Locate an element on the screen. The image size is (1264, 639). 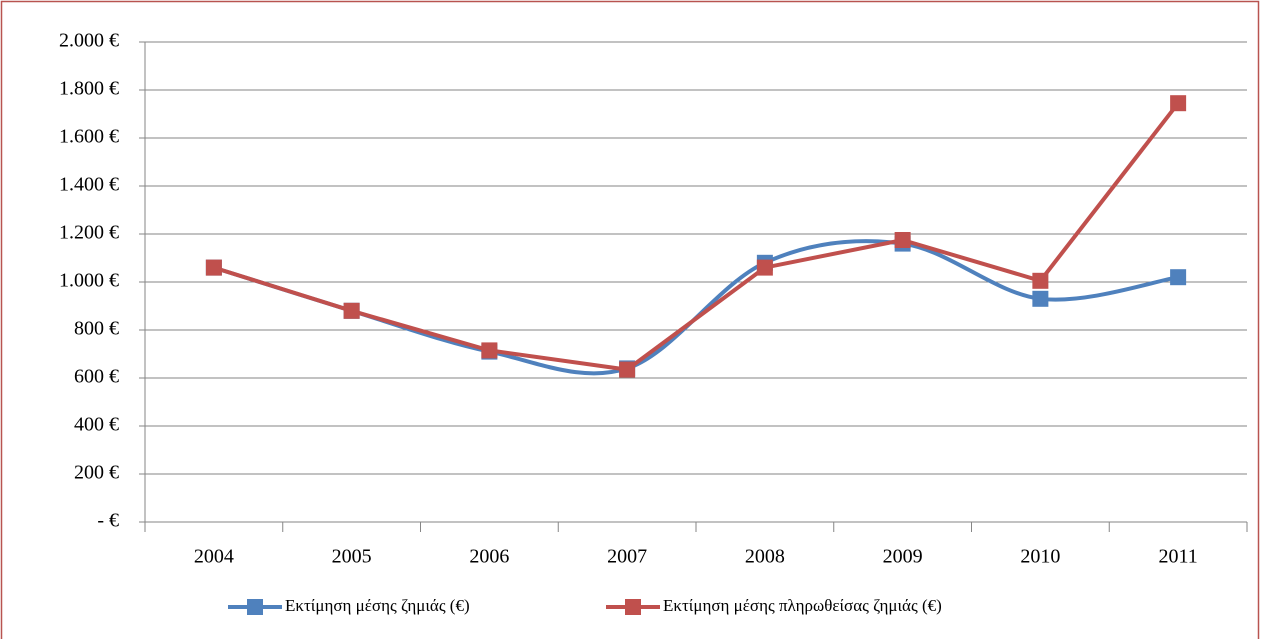
y-tick-label: 1.800 € is located at coordinates (89, 89).